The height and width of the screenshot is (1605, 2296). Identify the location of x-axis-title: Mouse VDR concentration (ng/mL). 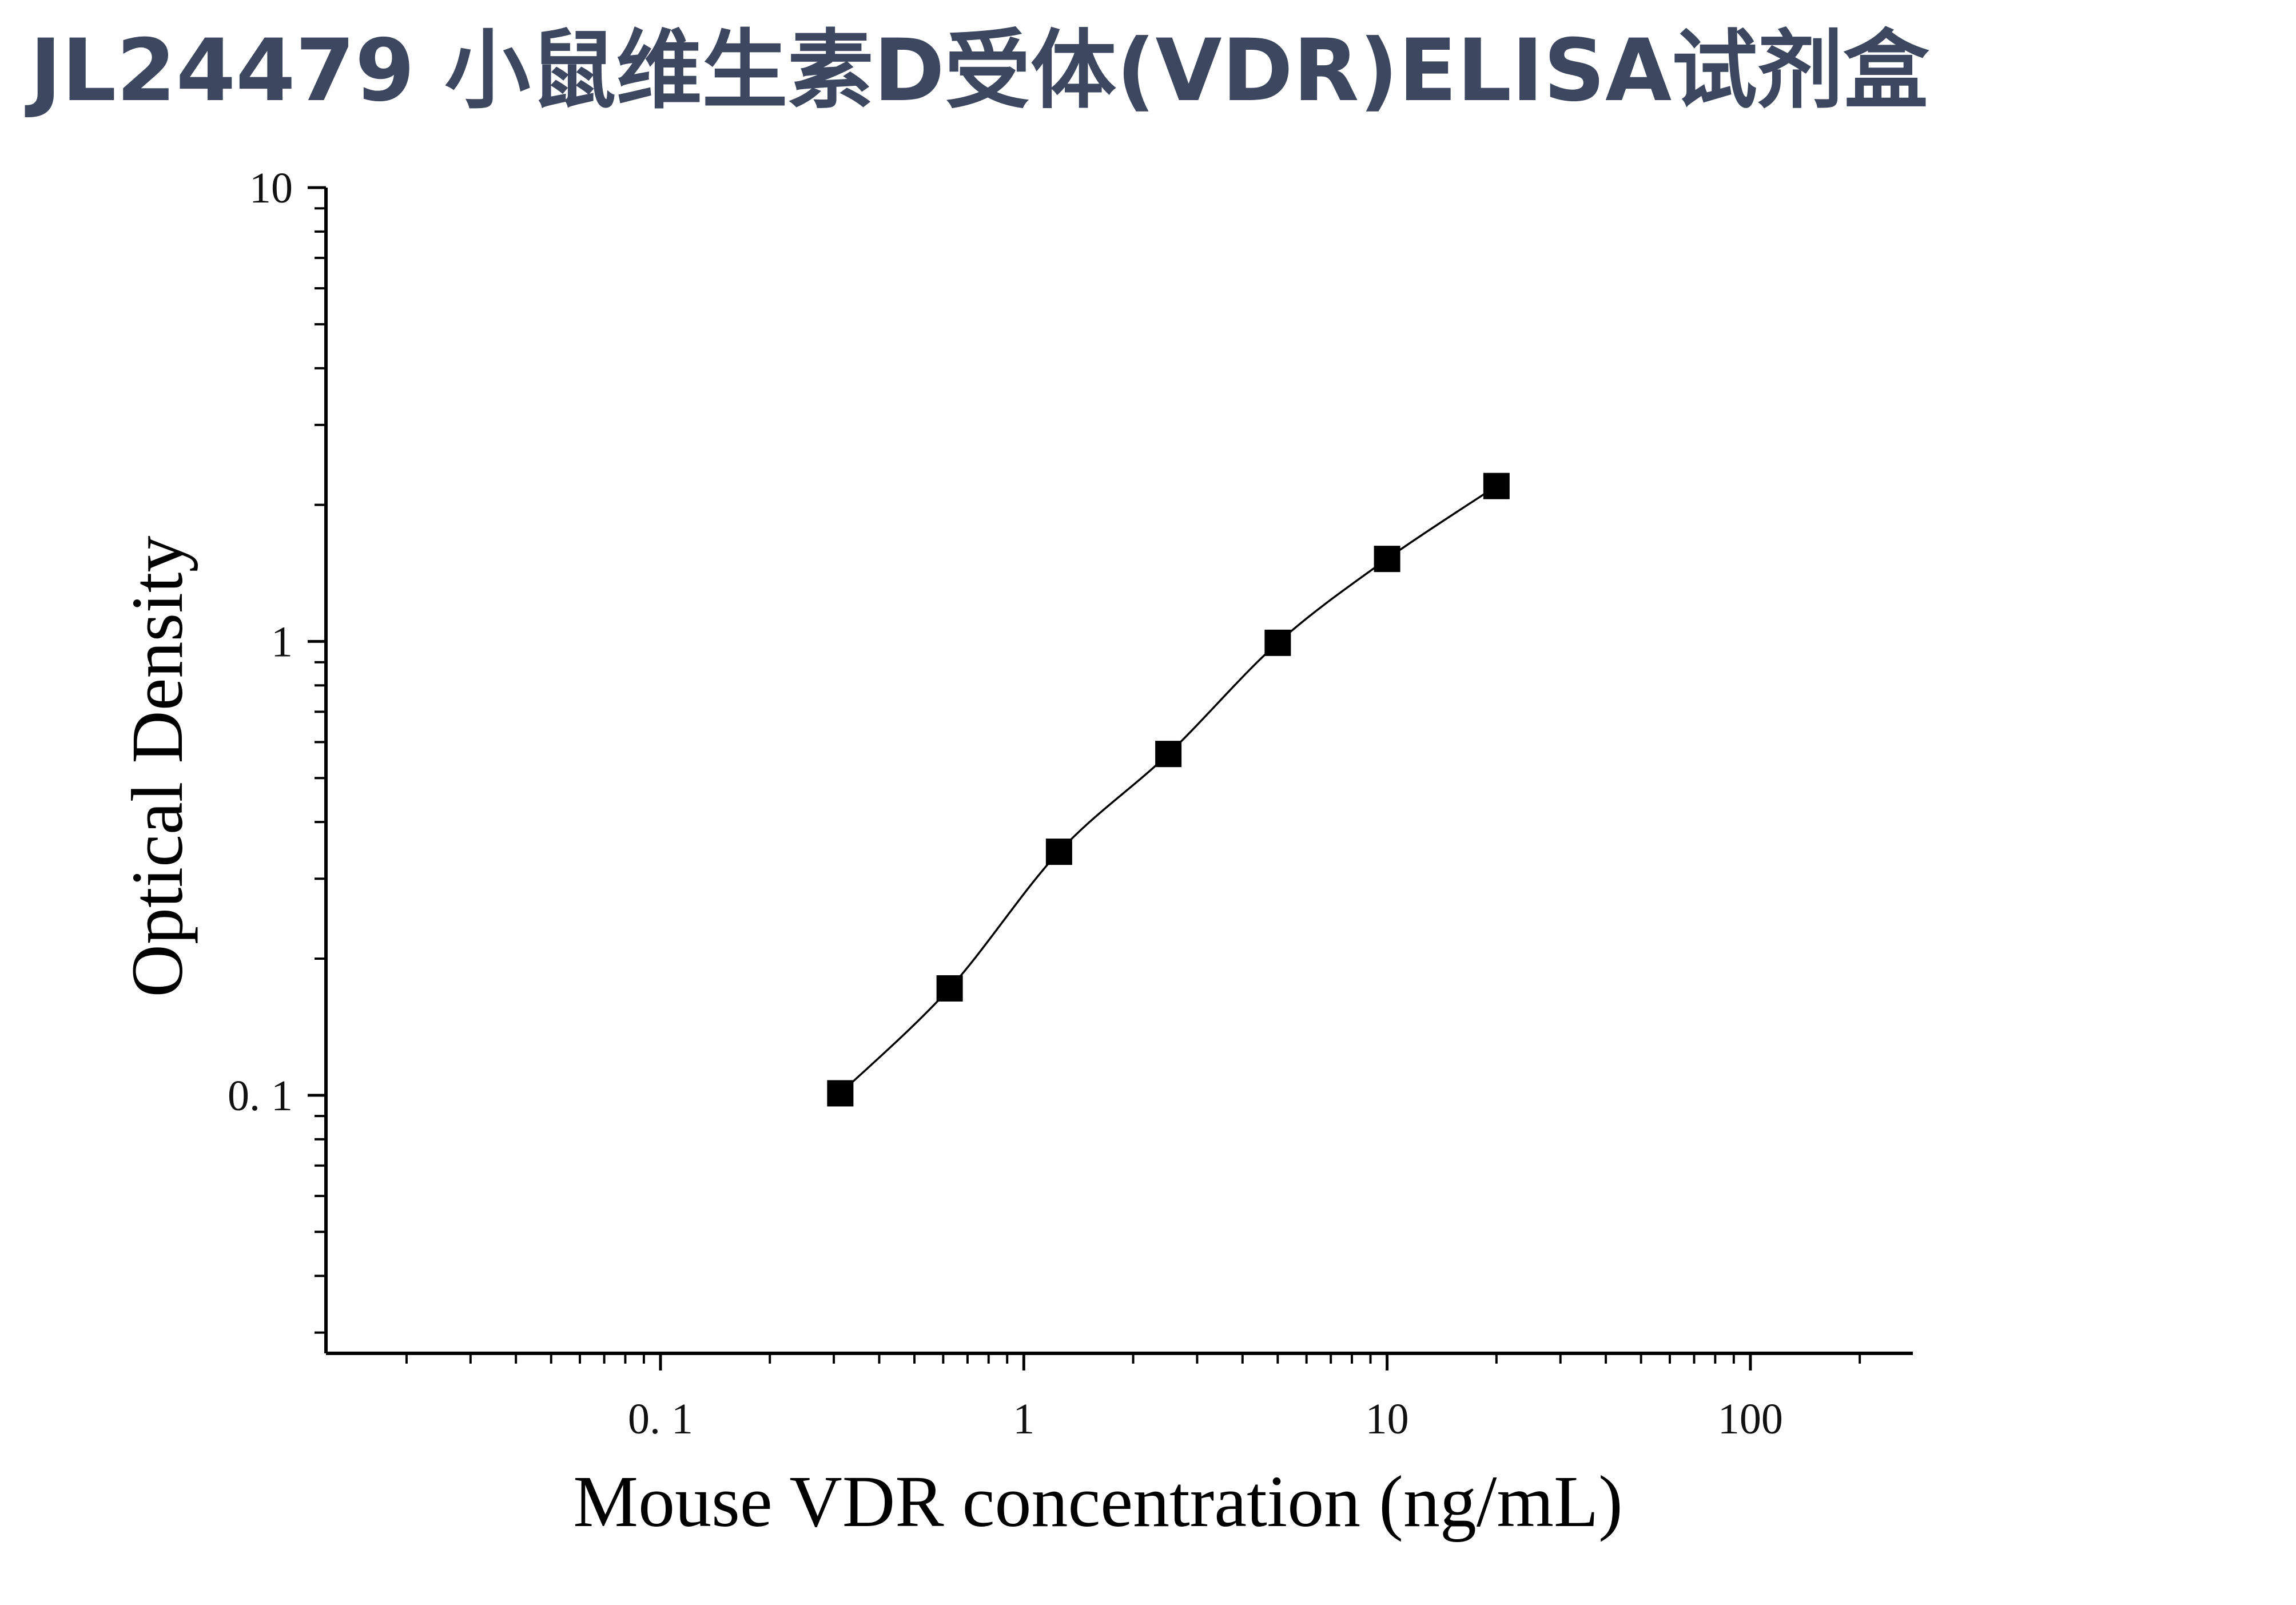
(1098, 1501).